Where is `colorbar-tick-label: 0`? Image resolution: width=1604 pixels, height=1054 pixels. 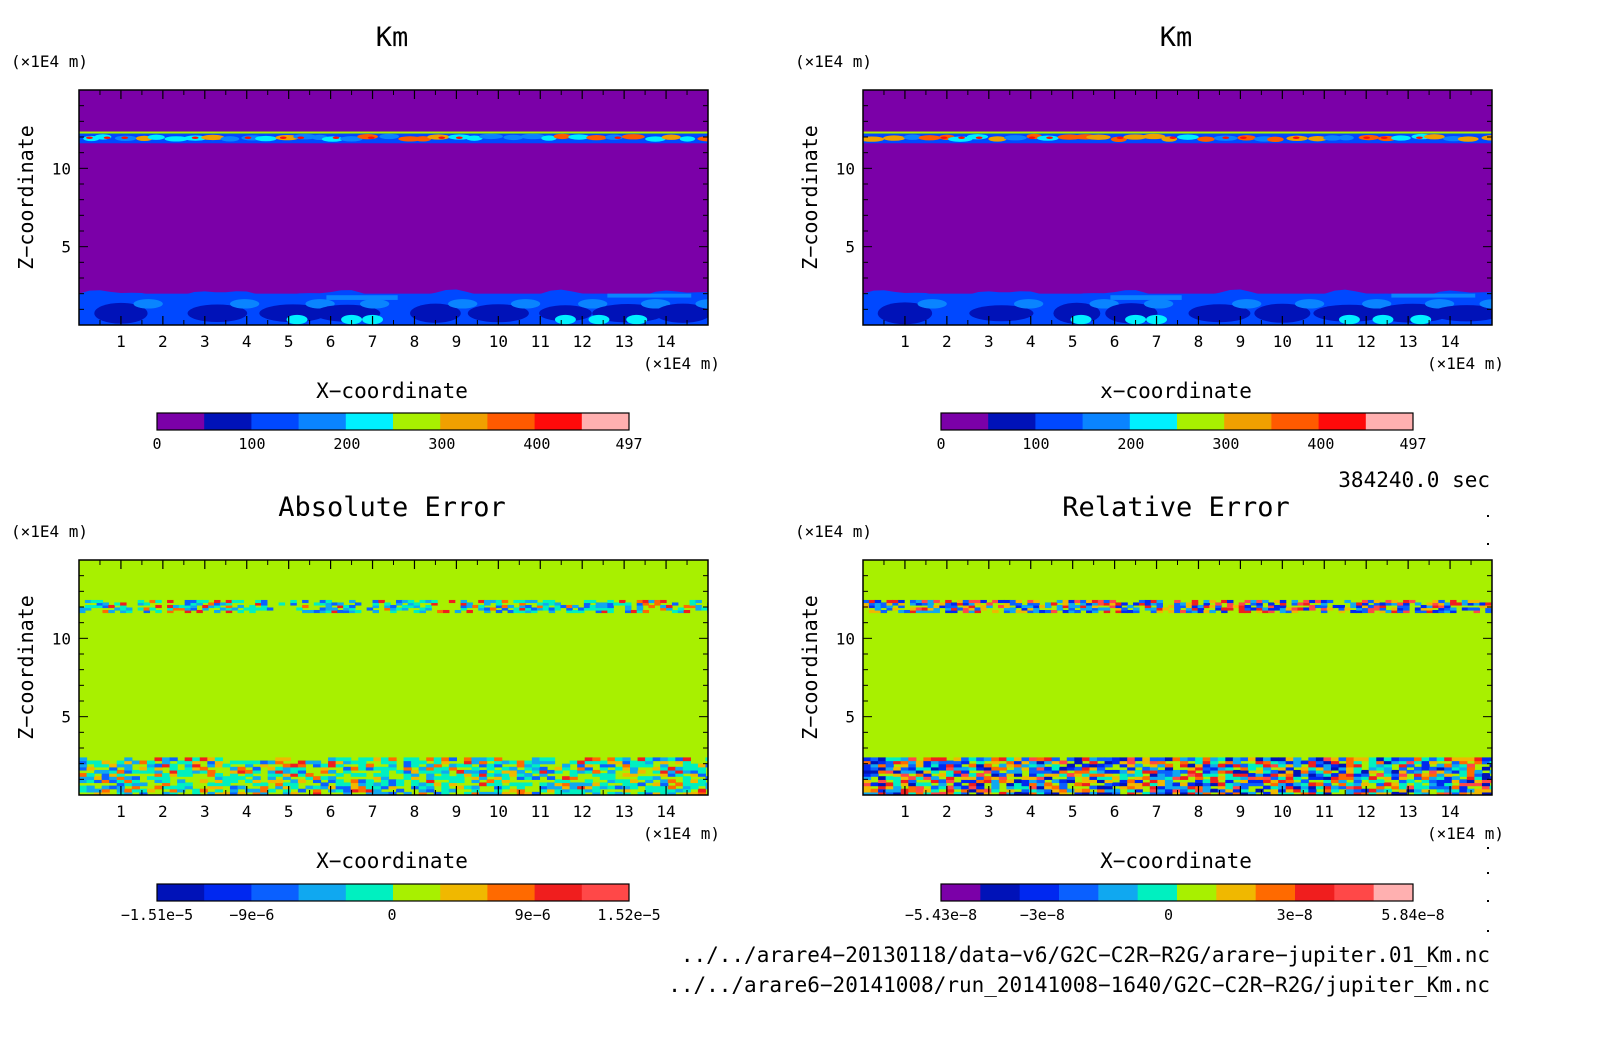
colorbar-tick-label: 0 is located at coordinates (940, 444).